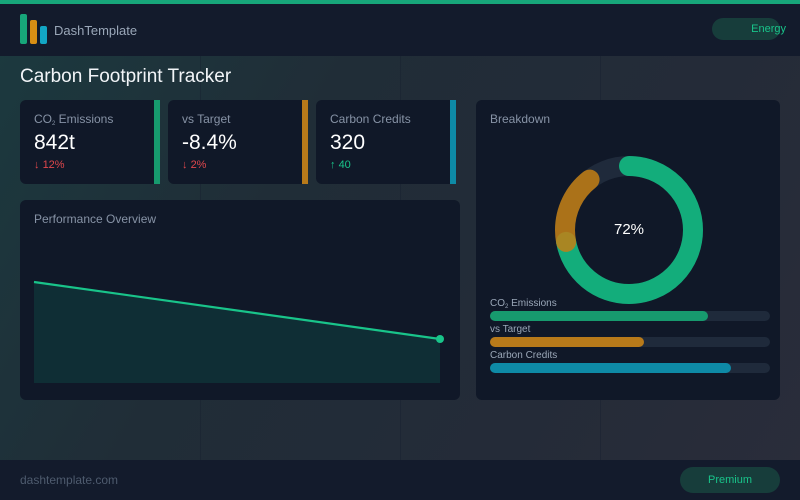  Describe the element at coordinates (49, 165) in the screenshot. I see `kpi-delta: ↓ 12%` at that location.